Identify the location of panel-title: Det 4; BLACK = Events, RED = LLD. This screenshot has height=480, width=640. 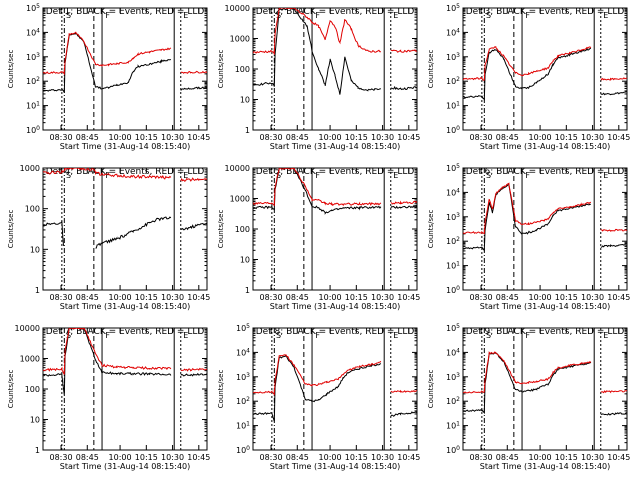
(125, 172).